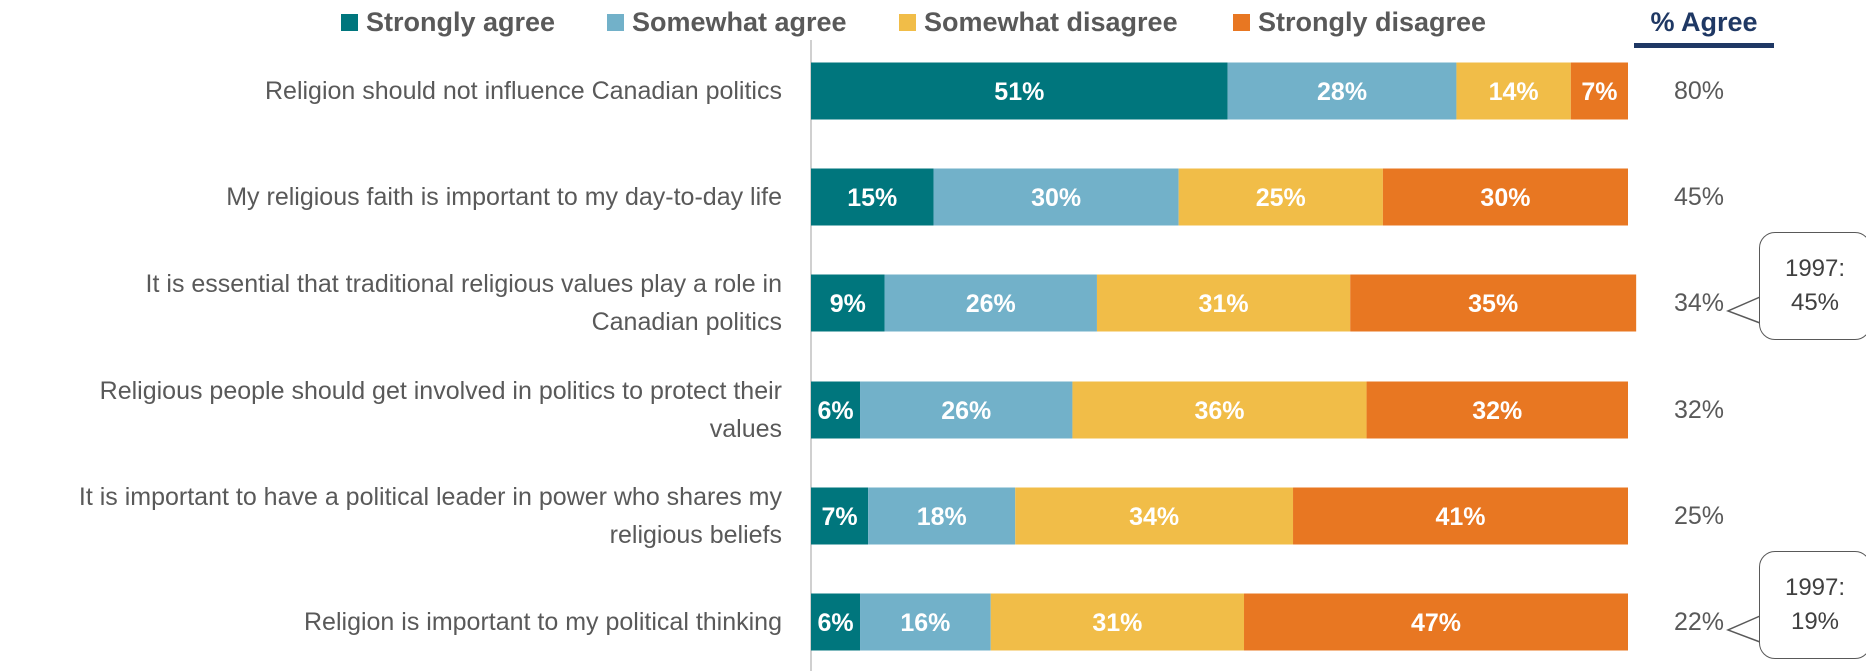  I want to click on data-label: 41%, so click(1460, 517).